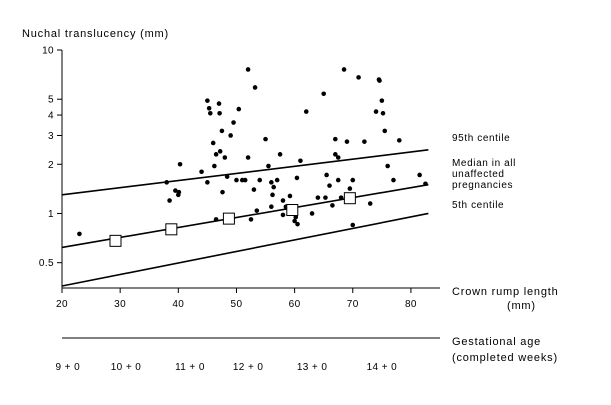 The image size is (611, 405). I want to click on x-tick-label: 50, so click(236, 304).